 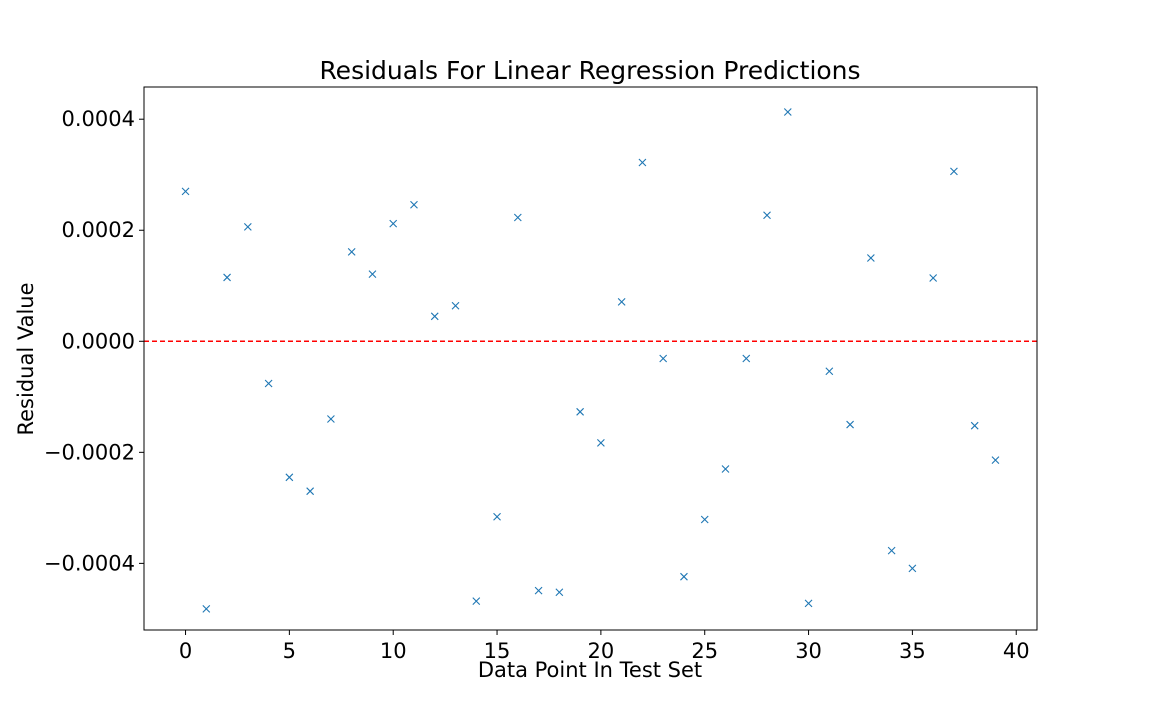 I want to click on x-tick-label: 0, so click(x=185, y=651).